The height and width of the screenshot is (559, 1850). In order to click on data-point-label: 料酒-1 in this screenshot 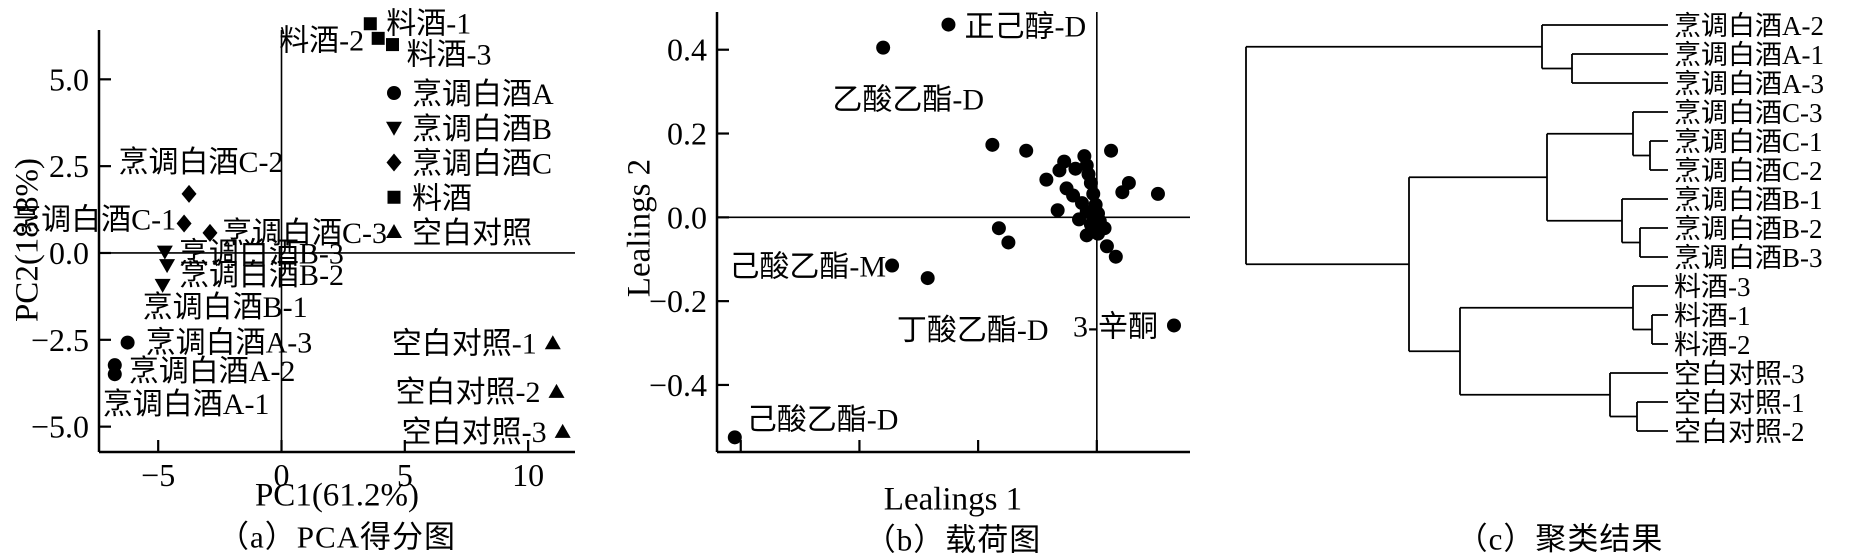, I will do `click(428, 24)`.